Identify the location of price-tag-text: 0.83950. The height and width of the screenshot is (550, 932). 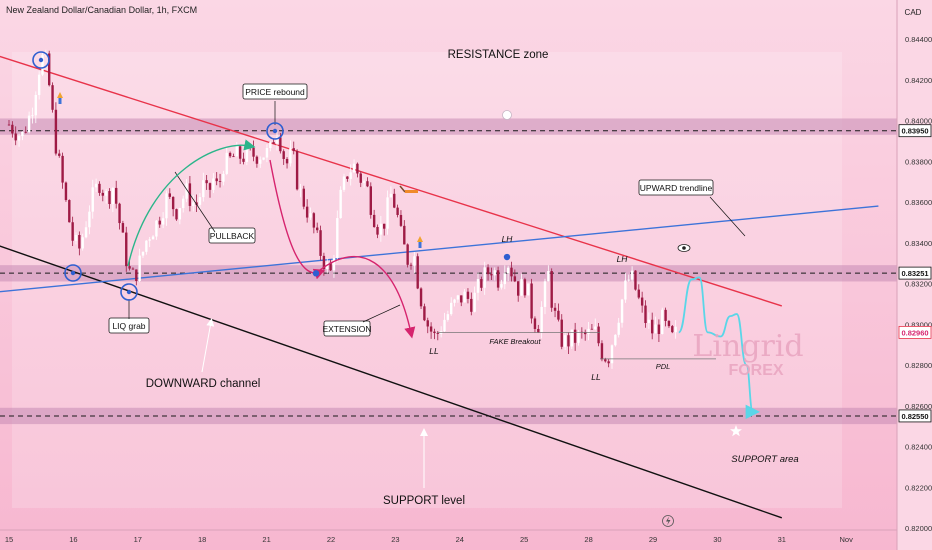
(914, 131).